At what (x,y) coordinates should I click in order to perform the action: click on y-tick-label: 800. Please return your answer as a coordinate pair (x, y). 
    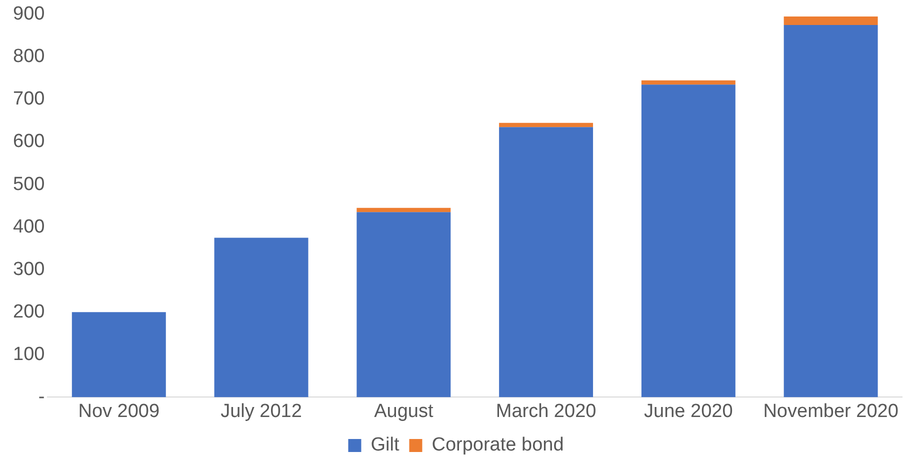
    Looking at the image, I should click on (29, 57).